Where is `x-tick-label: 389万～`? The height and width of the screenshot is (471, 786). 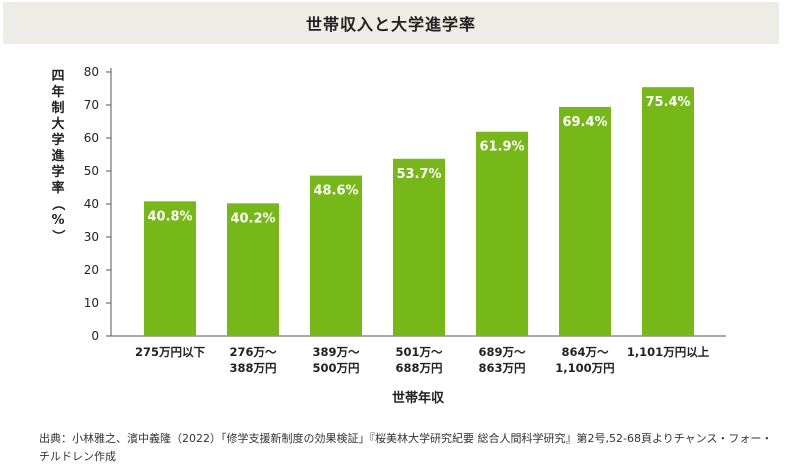 x-tick-label: 389万～ is located at coordinates (336, 352).